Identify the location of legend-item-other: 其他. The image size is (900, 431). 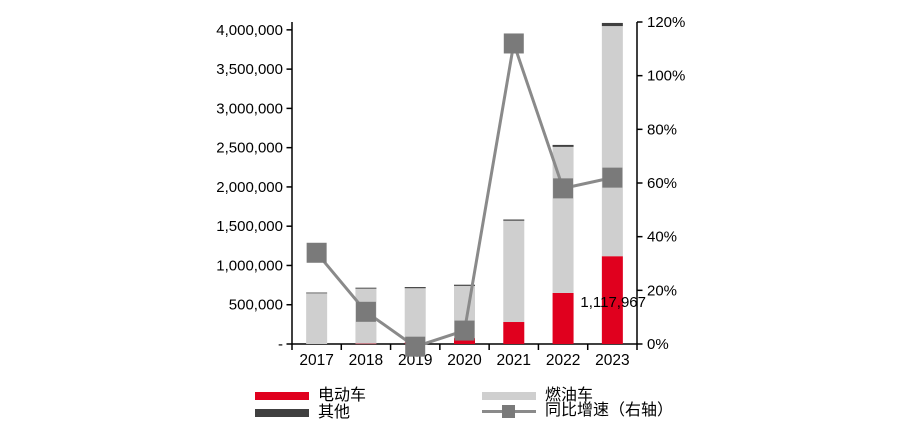
(303, 412).